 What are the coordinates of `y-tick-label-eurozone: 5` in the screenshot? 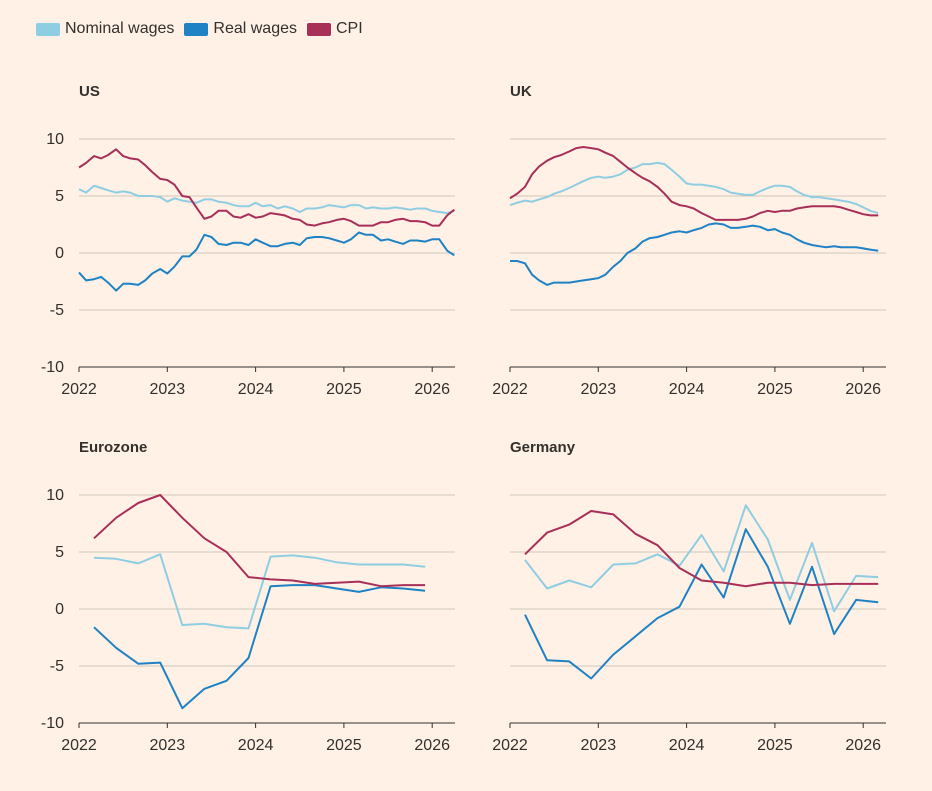 It's located at (59, 552).